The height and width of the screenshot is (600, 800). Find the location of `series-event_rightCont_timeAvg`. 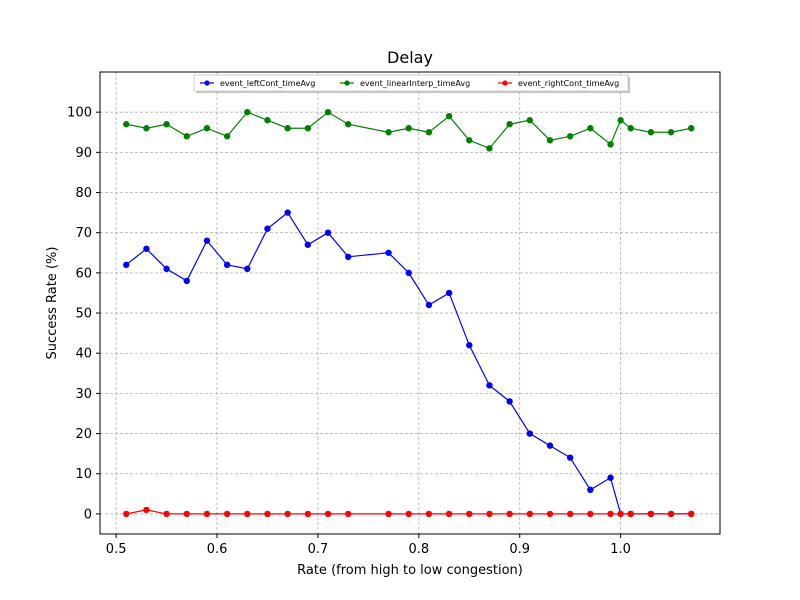

series-event_rightCont_timeAvg is located at coordinates (409, 512).